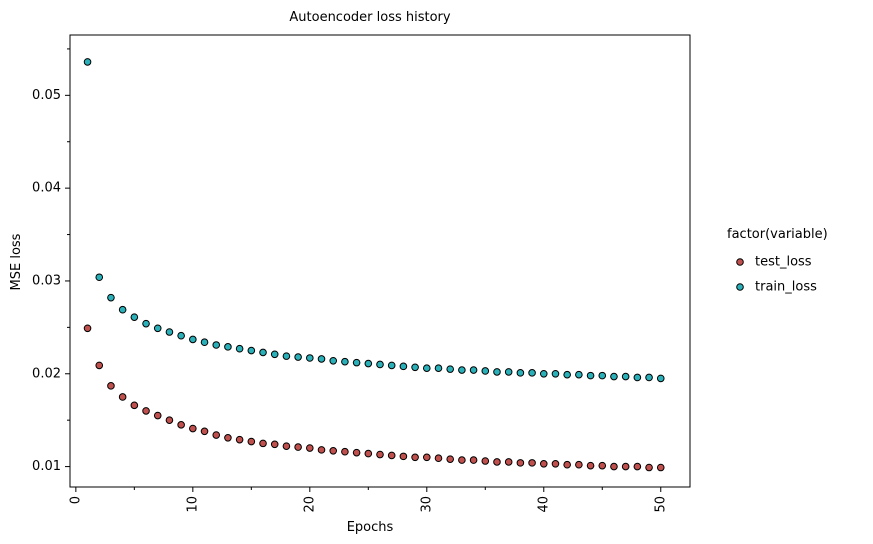 This screenshot has height=544, width=873. What do you see at coordinates (370, 527) in the screenshot?
I see `x-axis-label: Epochs` at bounding box center [370, 527].